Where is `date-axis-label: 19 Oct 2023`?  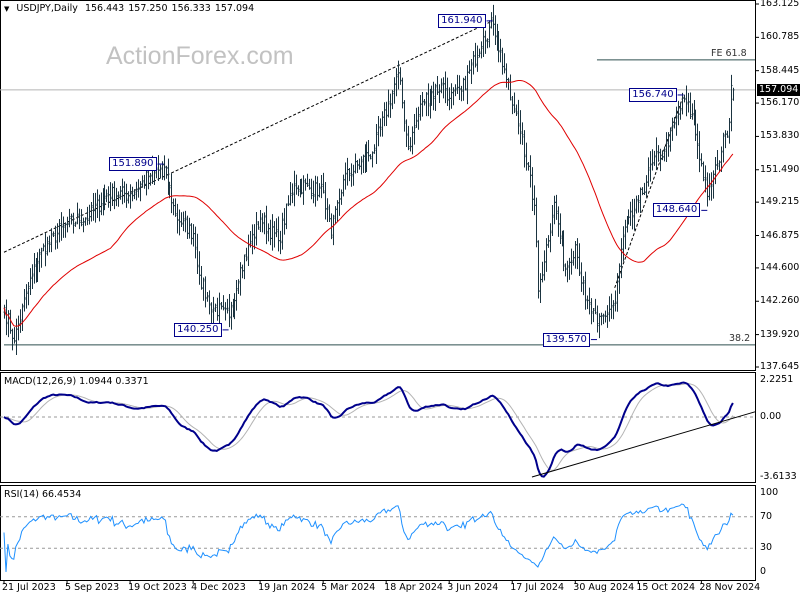 date-axis-label: 19 Oct 2023 is located at coordinates (157, 587).